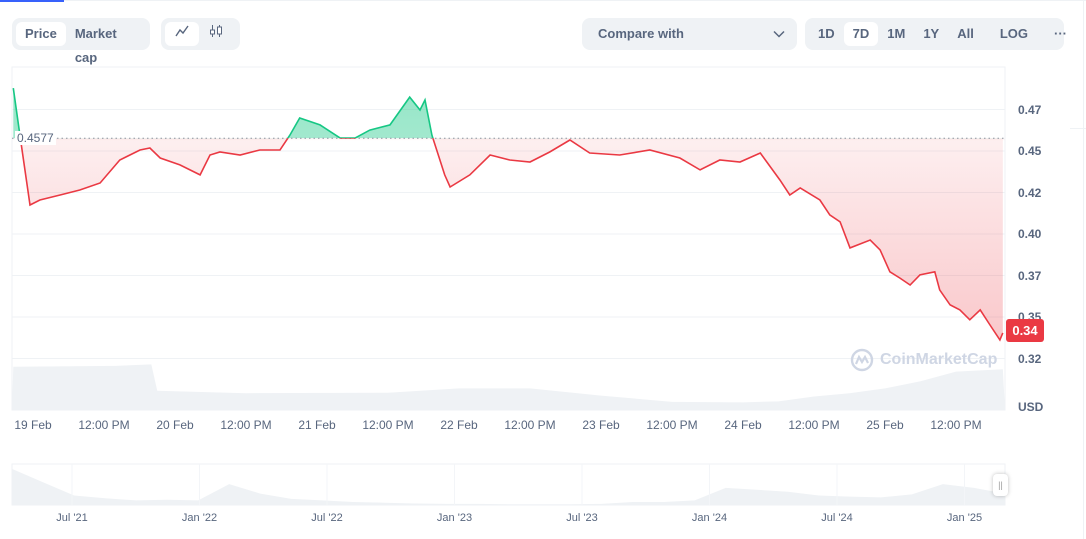  I want to click on metric-toggle: Price Market cap, so click(81, 41).